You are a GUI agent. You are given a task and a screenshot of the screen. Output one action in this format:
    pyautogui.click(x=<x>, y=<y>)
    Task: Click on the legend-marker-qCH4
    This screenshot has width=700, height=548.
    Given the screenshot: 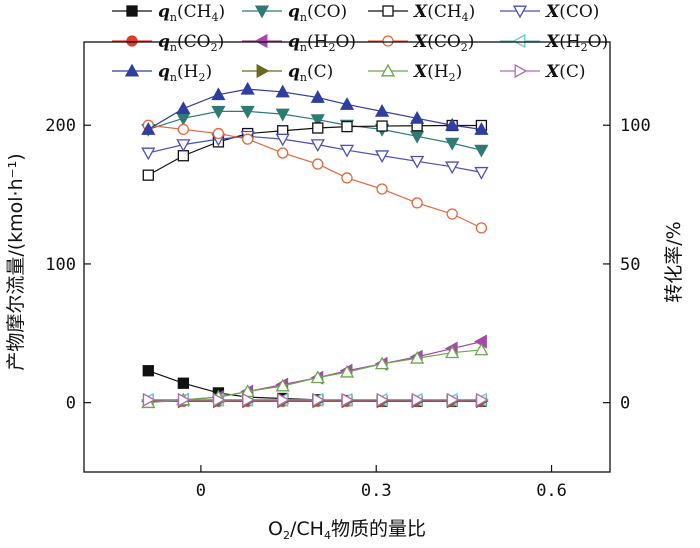 What is the action you would take?
    pyautogui.click(x=132, y=11)
    